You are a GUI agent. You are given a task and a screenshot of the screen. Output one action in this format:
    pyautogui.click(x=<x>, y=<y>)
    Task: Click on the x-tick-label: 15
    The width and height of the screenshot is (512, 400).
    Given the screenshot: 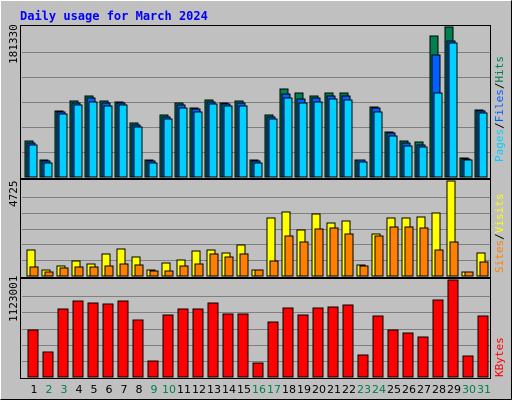 What is the action you would take?
    pyautogui.click(x=244, y=389)
    